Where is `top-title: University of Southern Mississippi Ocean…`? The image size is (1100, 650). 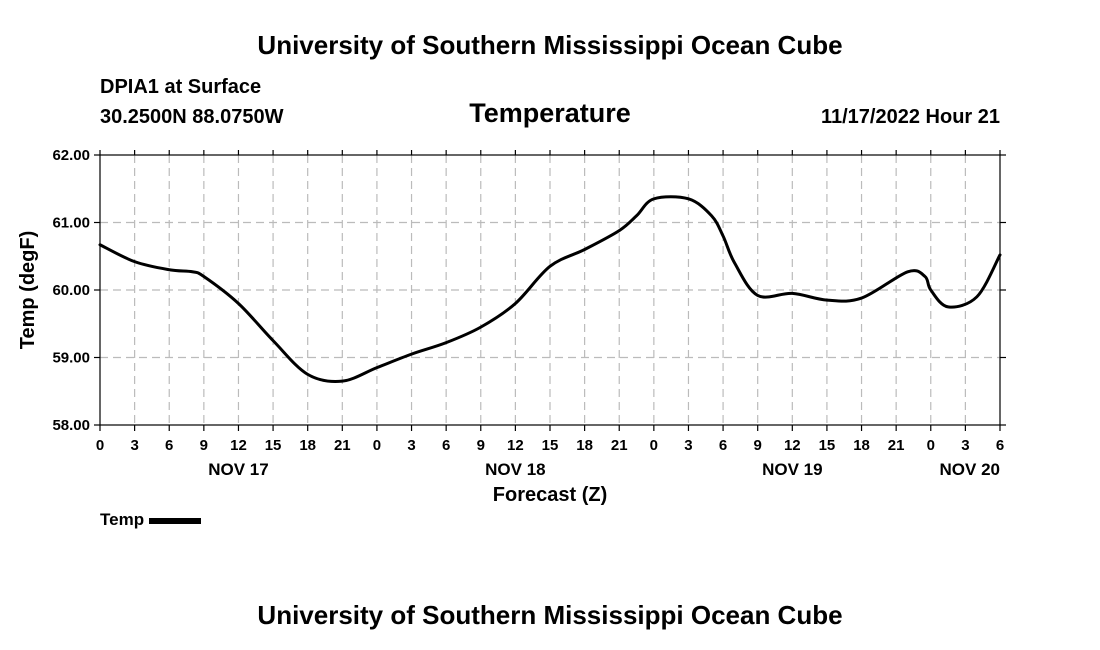
top-title: University of Southern Mississippi Ocean… is located at coordinates (550, 45).